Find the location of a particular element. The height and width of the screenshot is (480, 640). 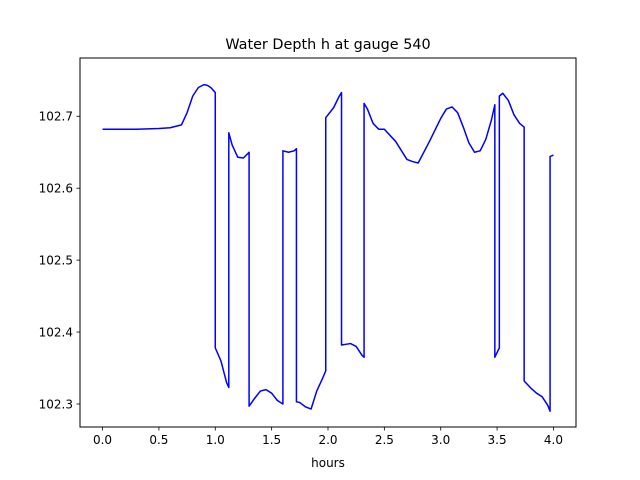

y-tick-label: 102.5 is located at coordinates (56, 260).